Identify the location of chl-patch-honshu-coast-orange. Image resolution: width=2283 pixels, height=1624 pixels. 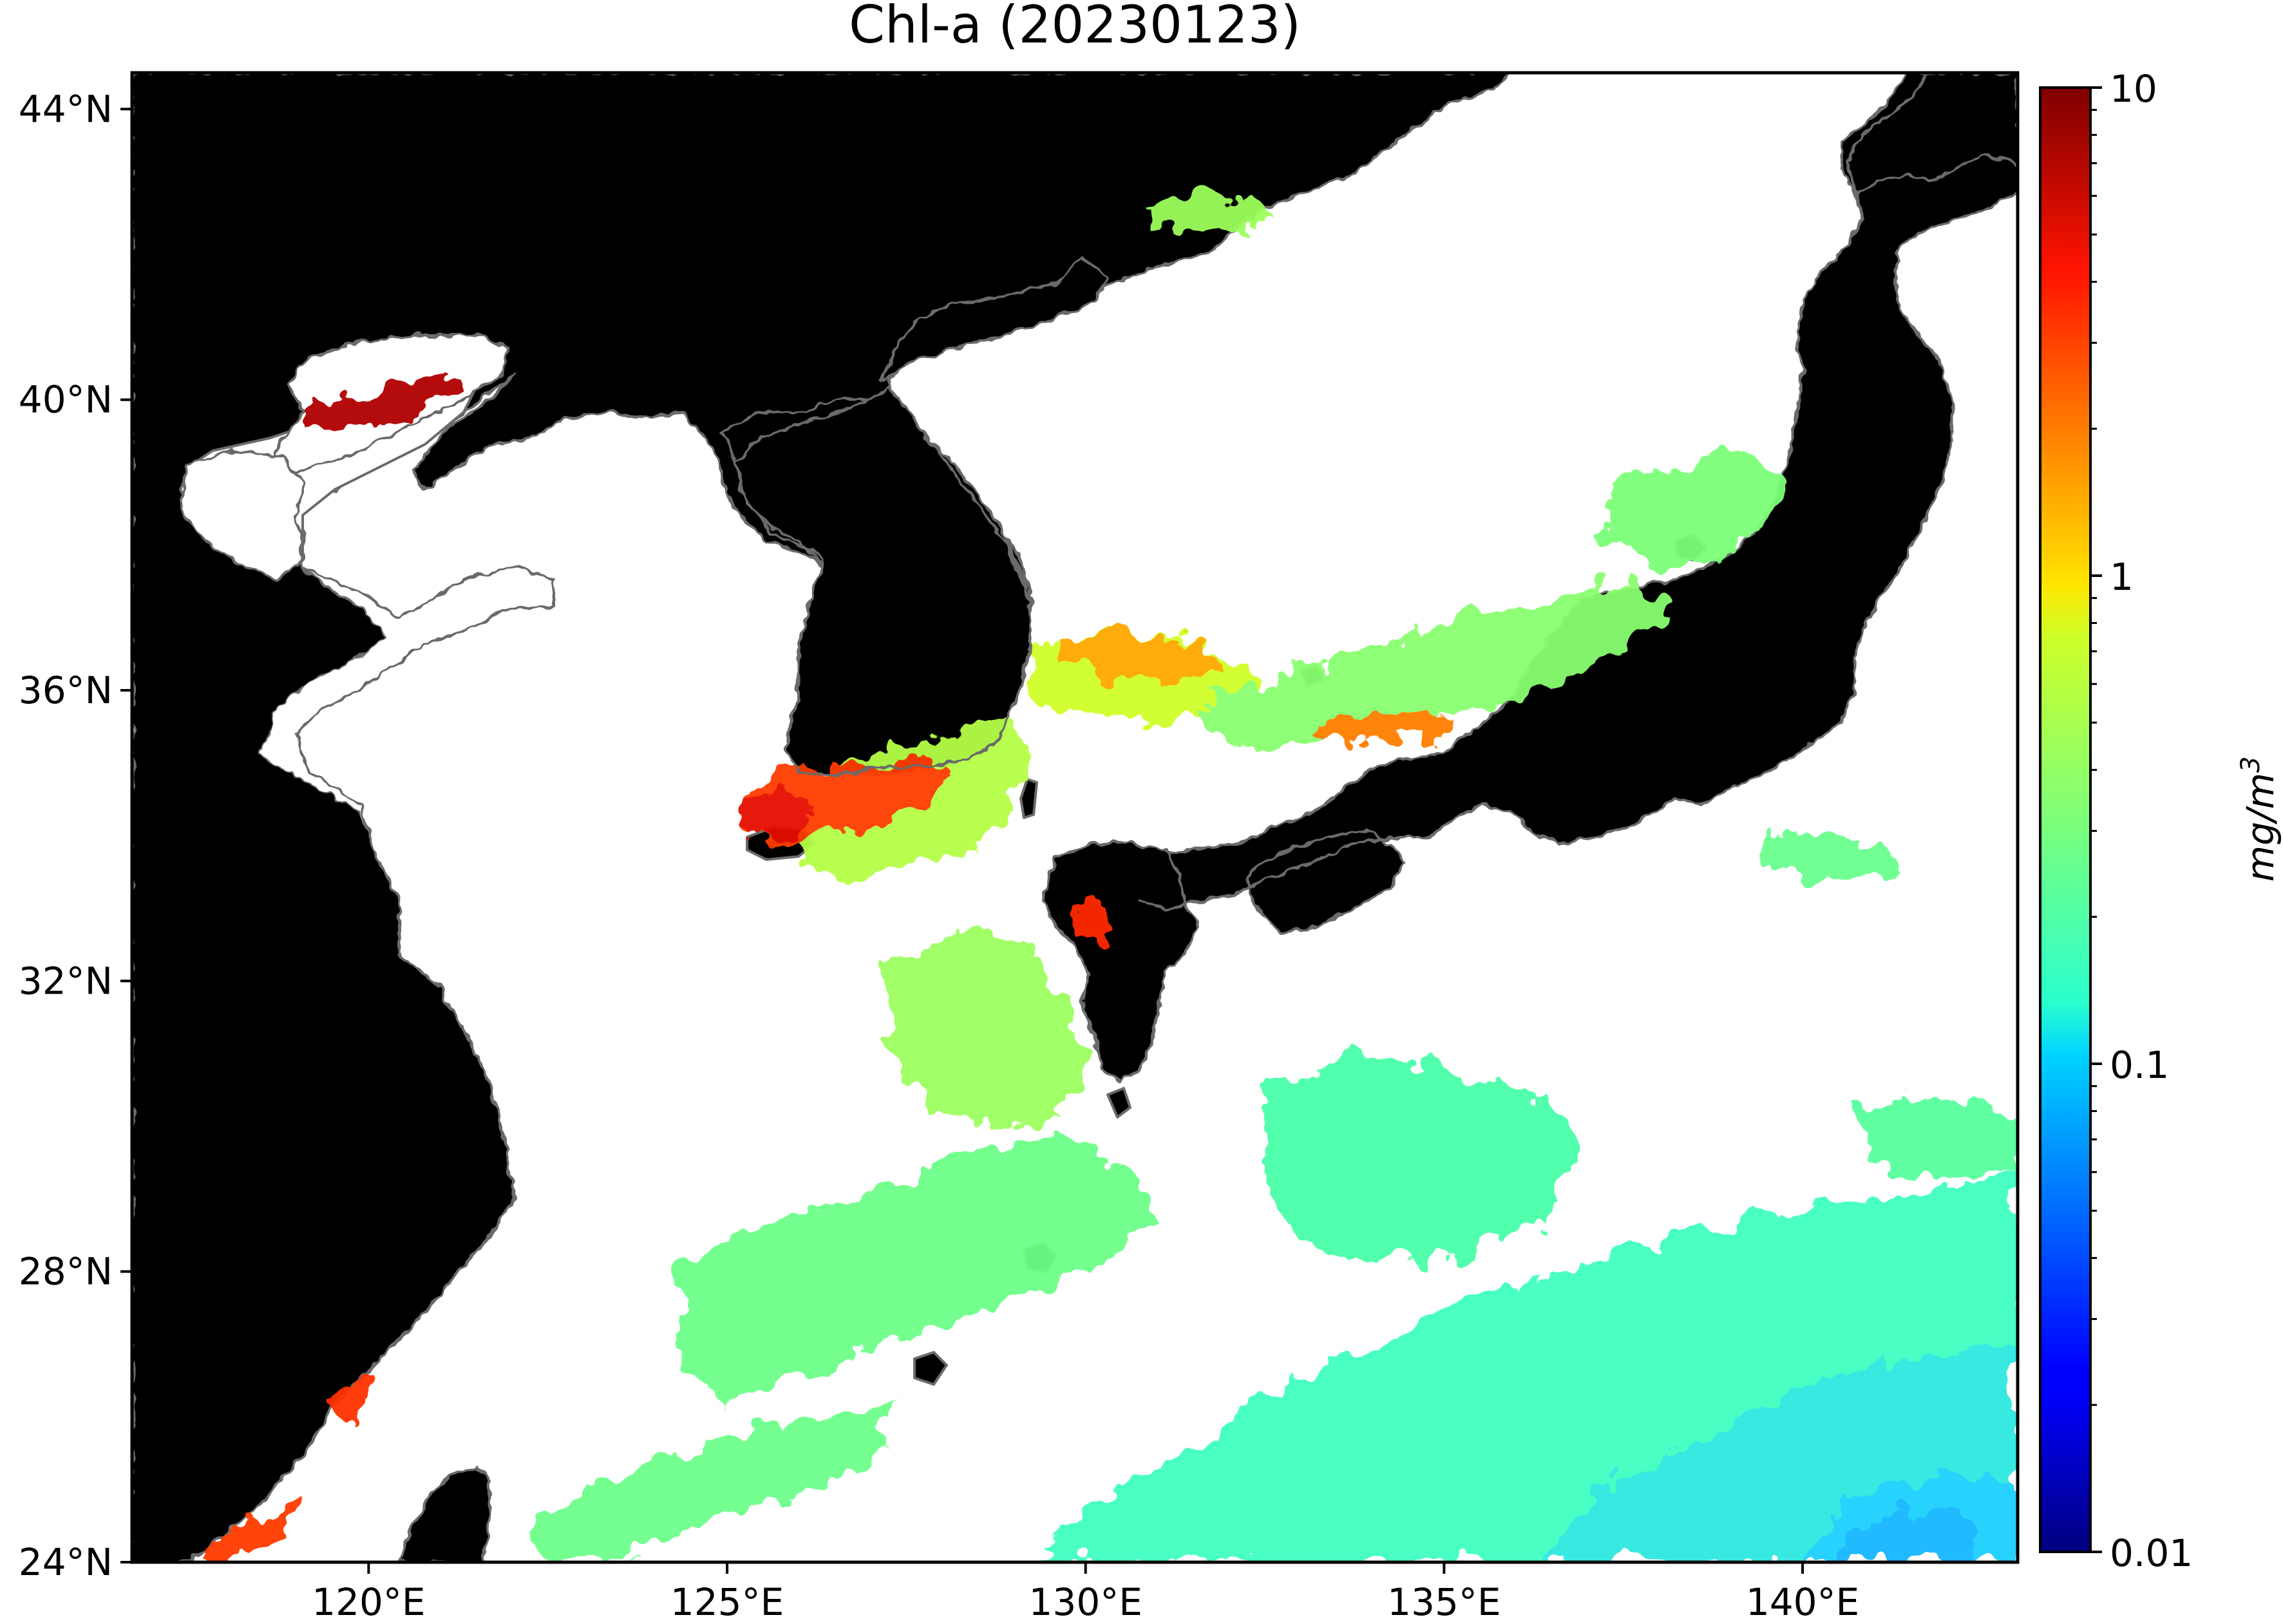
(1384, 728).